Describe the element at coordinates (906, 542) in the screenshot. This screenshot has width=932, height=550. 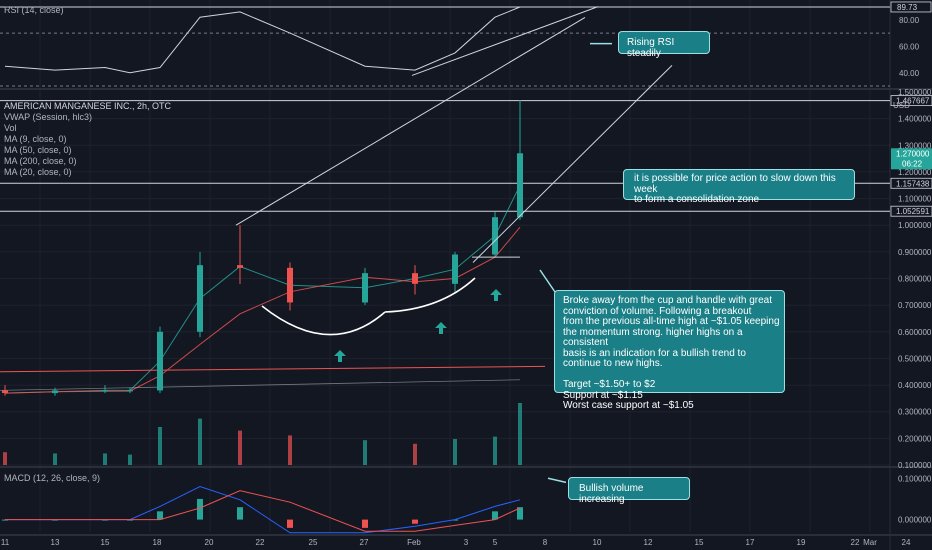
I see `x-axis-label-18: 24` at that location.